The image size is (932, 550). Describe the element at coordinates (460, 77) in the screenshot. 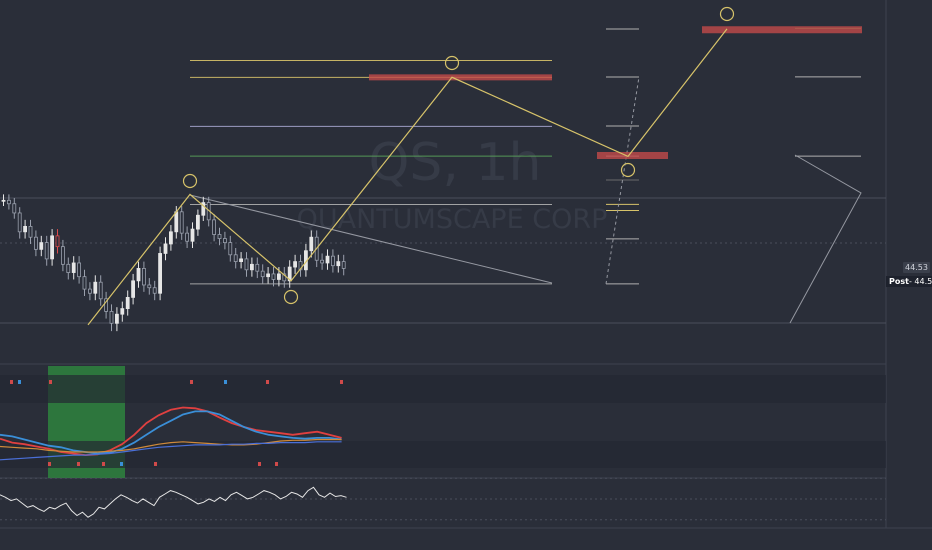

I see `target-zone-wave3` at that location.